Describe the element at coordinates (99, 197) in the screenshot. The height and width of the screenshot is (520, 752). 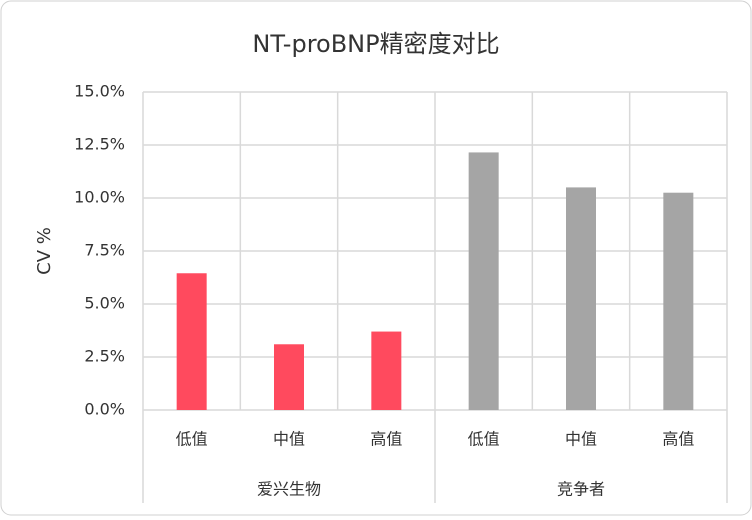
I see `y-tick-label: 10.0%` at that location.